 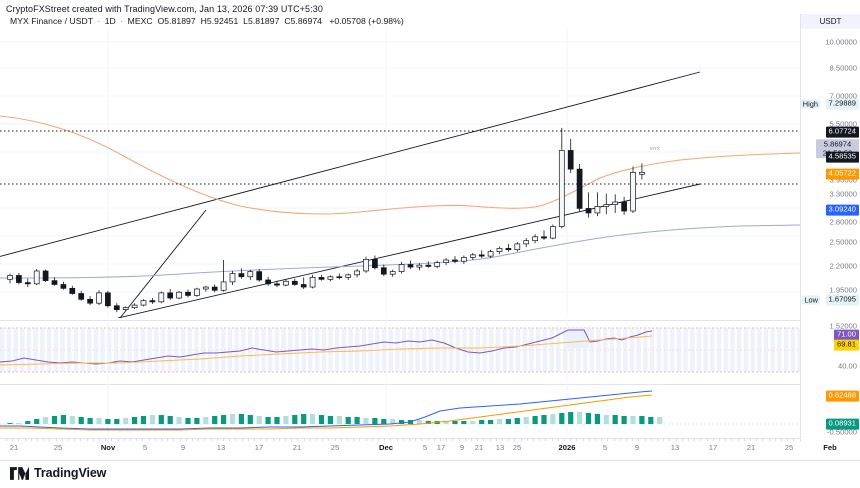 What do you see at coordinates (842, 132) in the screenshot?
I see `last-price-tag: 6.07724` at bounding box center [842, 132].